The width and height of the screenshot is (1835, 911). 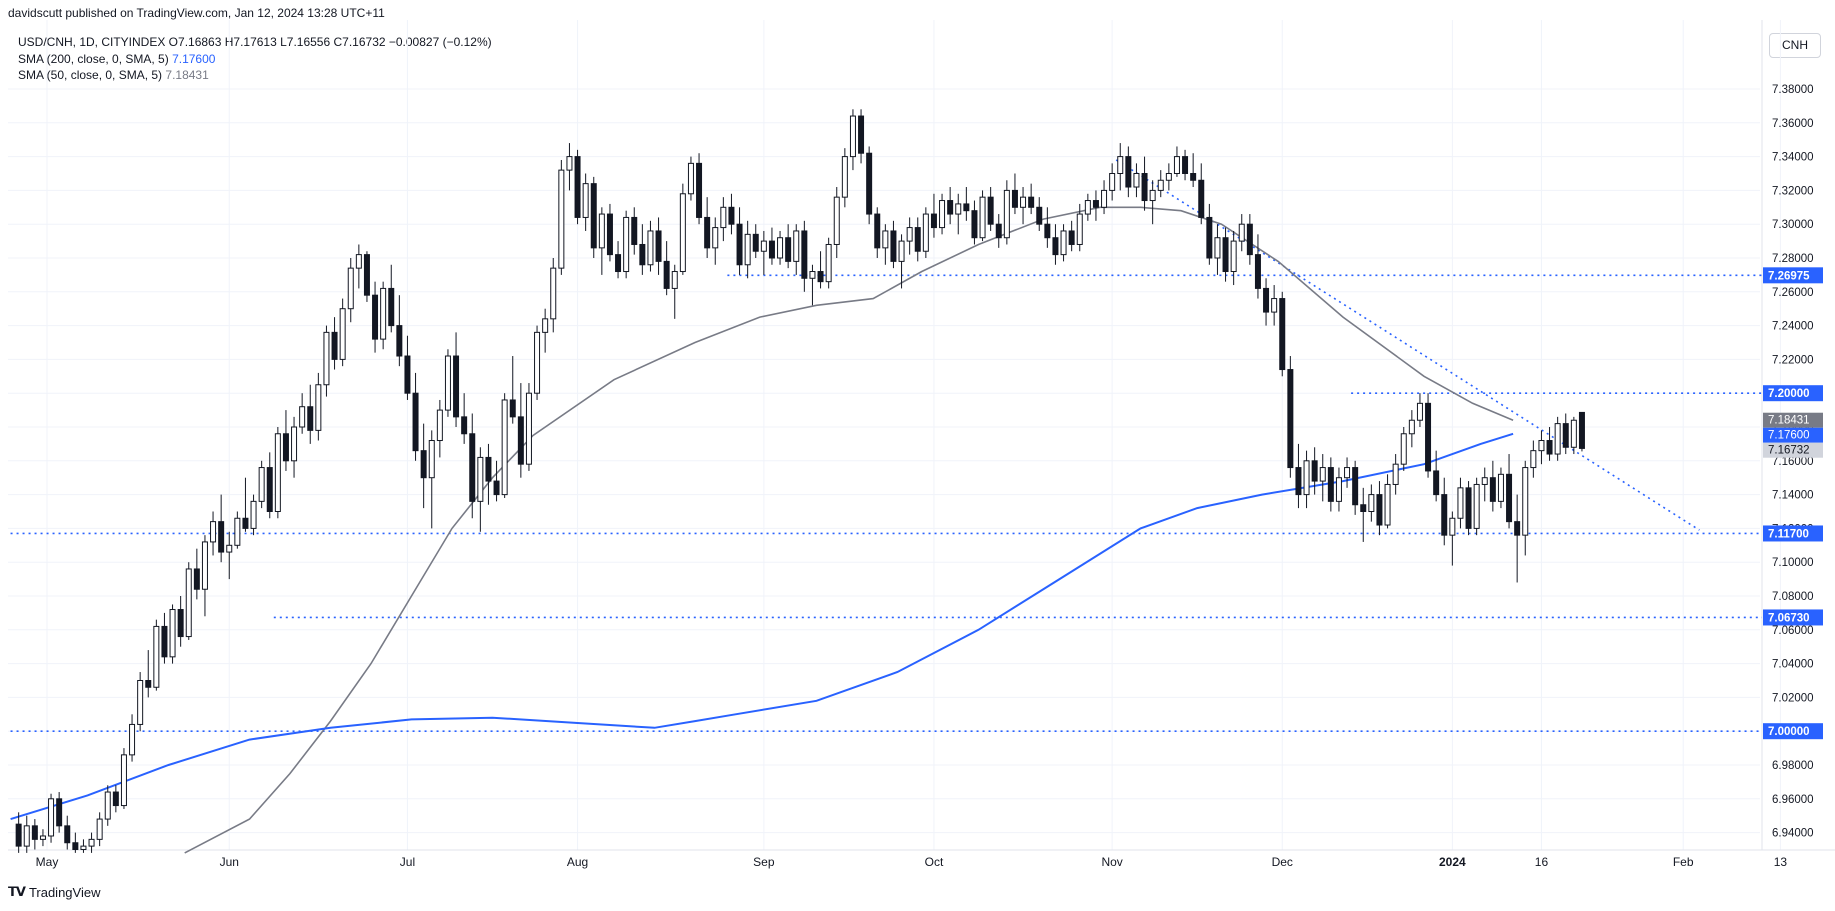 I want to click on price-tick-label: 7.08000, so click(x=1793, y=597).